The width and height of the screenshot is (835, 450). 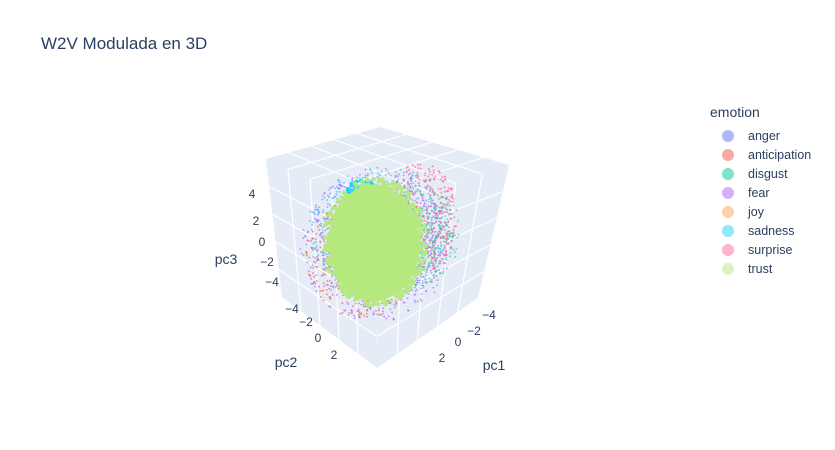 I want to click on legend-item-fear: fear, so click(x=760, y=192).